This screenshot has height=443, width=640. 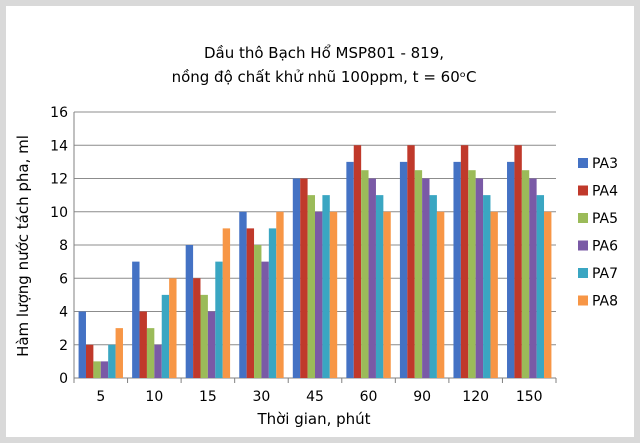 I want to click on x-tick-label: 150, so click(x=529, y=397).